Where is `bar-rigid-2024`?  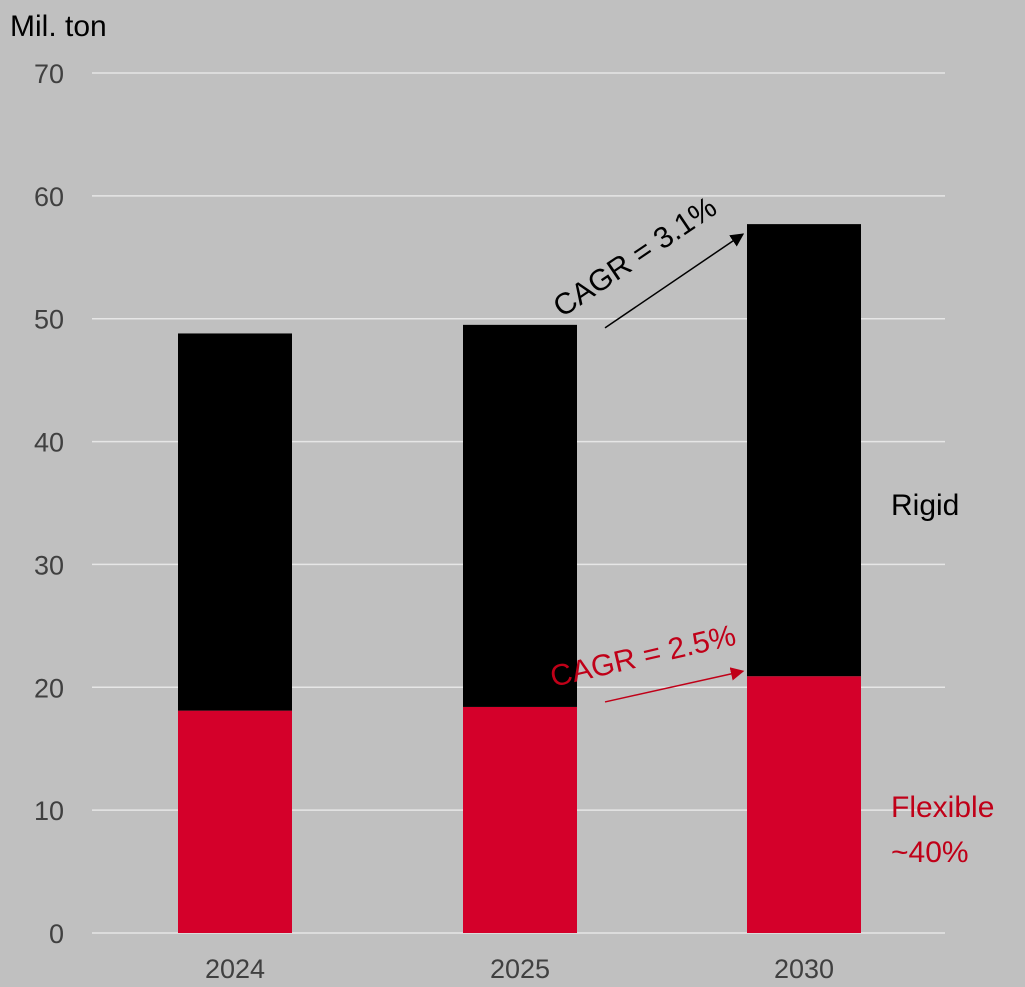 bar-rigid-2024 is located at coordinates (235, 522).